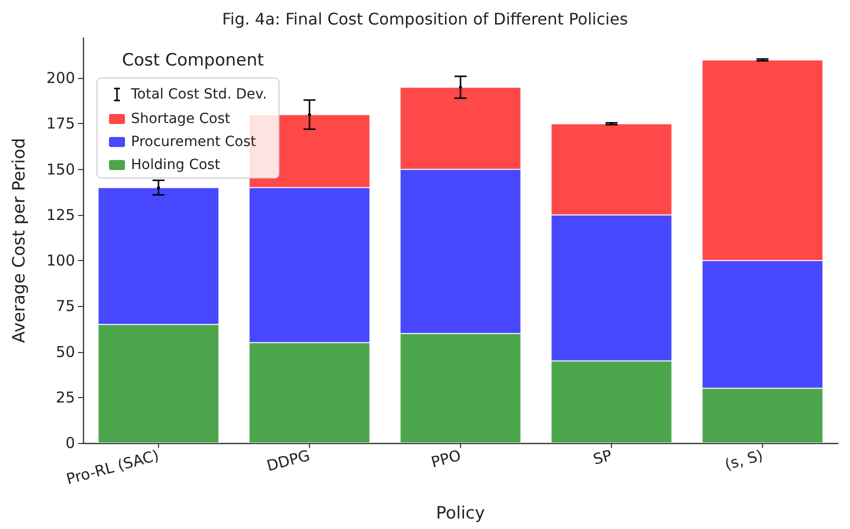 This screenshot has height=529, width=850. I want to click on legend-label: Holding Cost, so click(176, 165).